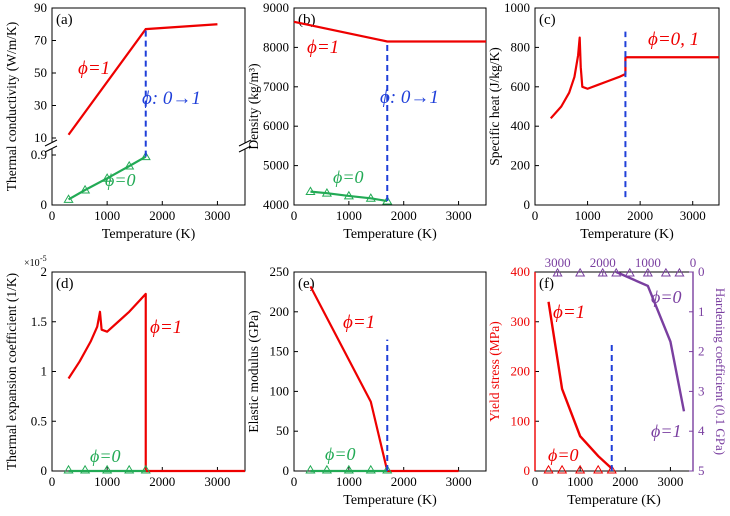  I want to click on y-tick-label: 400, so click(521, 271).